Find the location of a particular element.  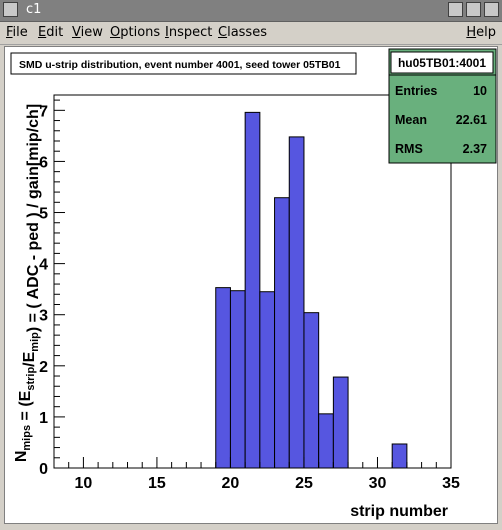

x-tick-label: 30 is located at coordinates (378, 483).